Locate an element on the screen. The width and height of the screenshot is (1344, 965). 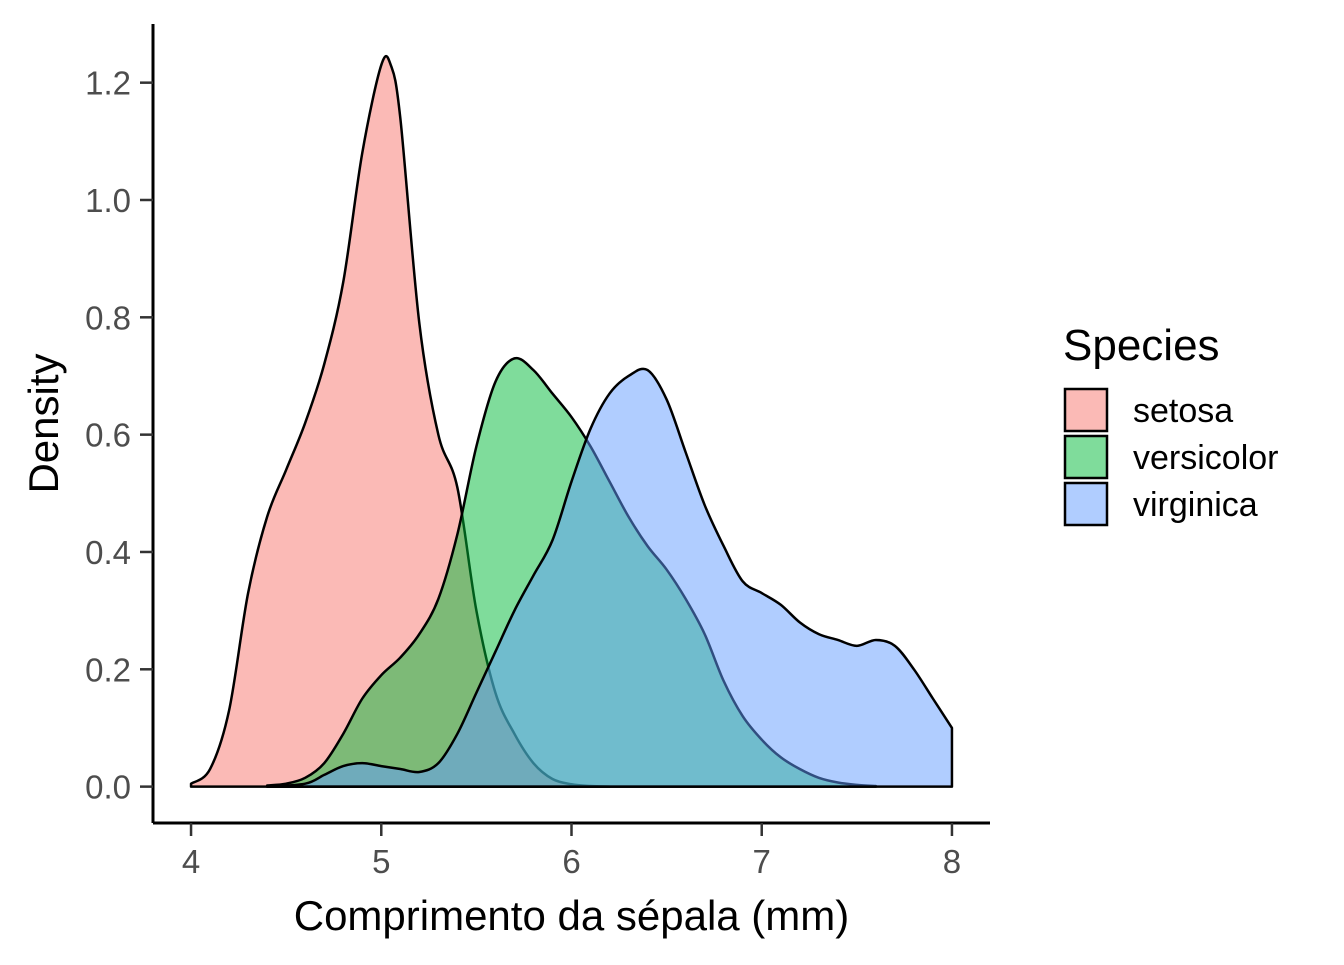
x-tick-label: 6 is located at coordinates (571, 861).